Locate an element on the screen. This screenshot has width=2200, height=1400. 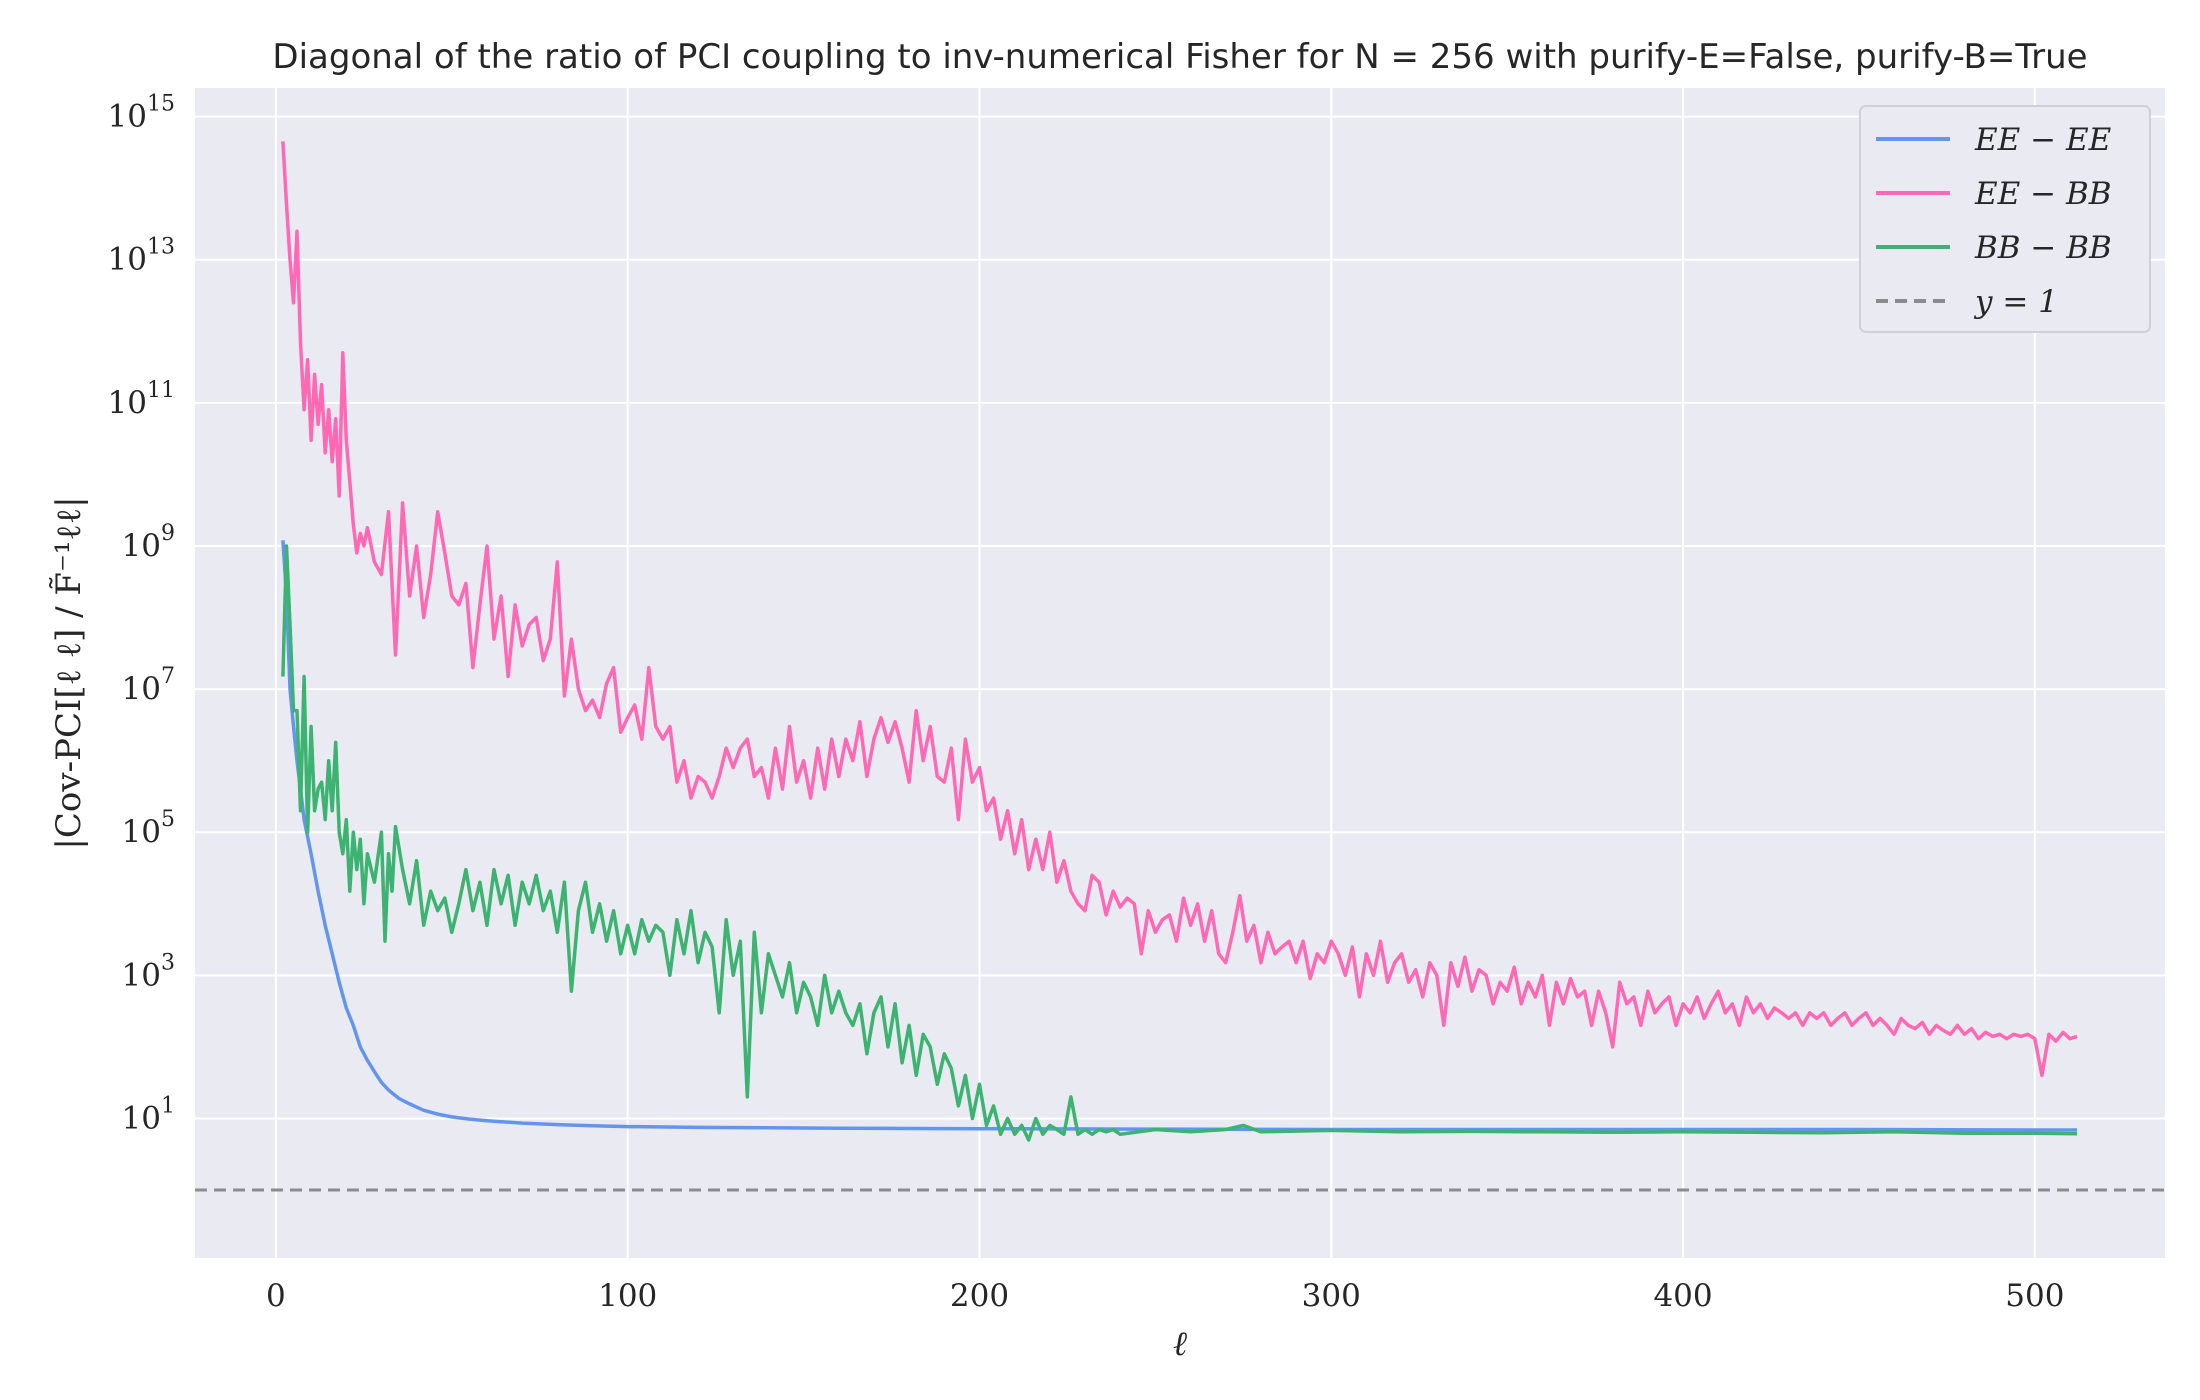
y-tick-exponent: 15 is located at coordinates (161, 104).